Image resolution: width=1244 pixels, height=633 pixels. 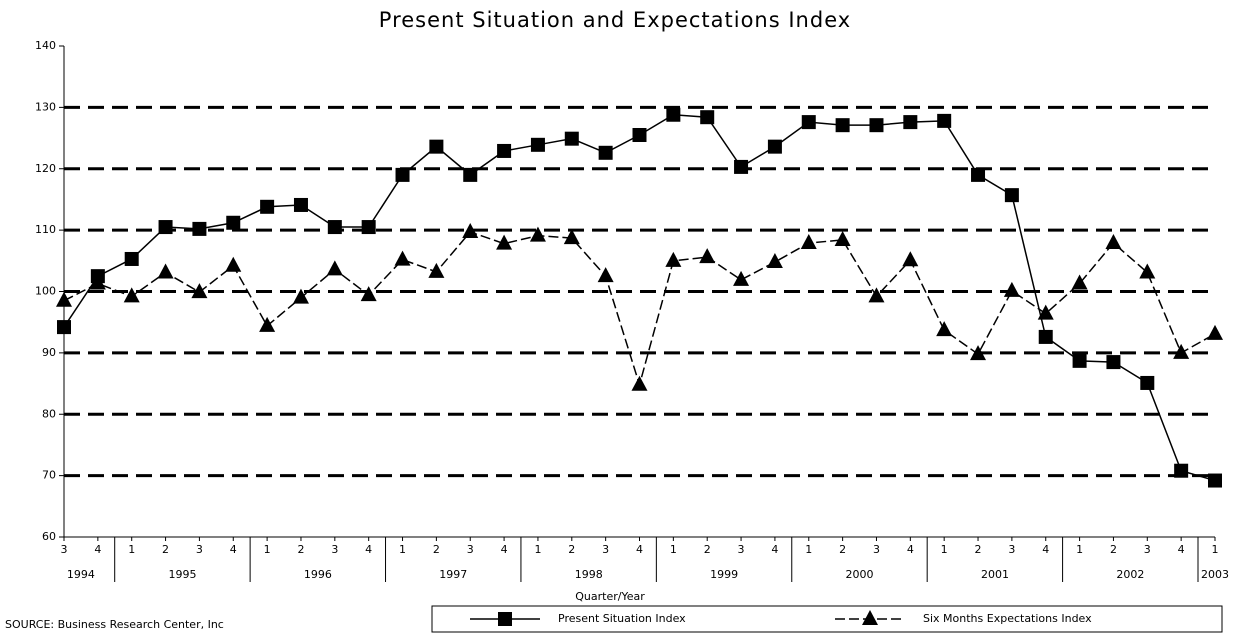 I want to click on y-tick-label: 80, so click(x=49, y=413).